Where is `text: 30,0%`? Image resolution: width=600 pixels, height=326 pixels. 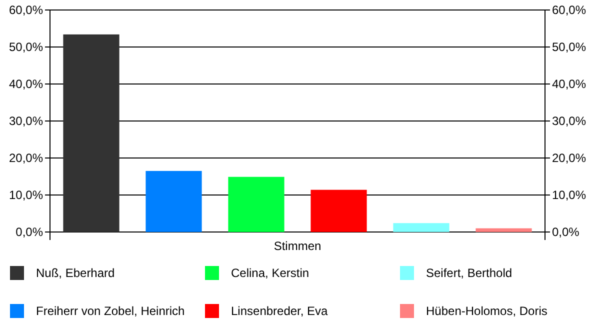 text: 30,0% is located at coordinates (569, 121).